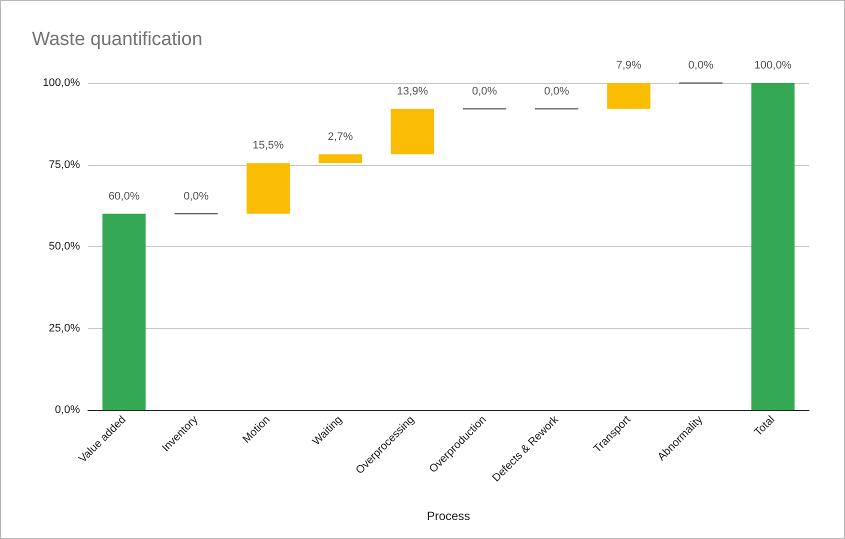 The height and width of the screenshot is (539, 845). I want to click on y-tick-label: 50,0%, so click(64, 246).